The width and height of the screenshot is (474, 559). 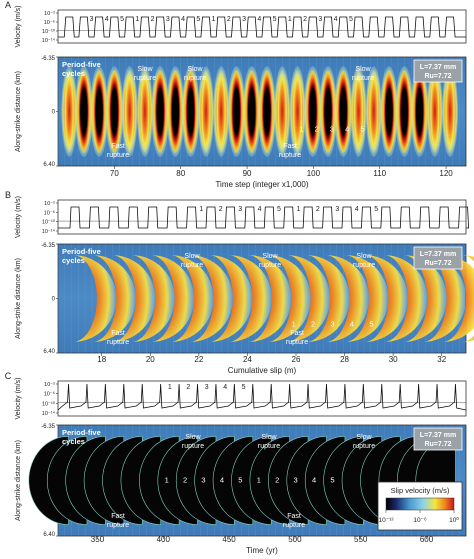 What do you see at coordinates (167, 480) in the screenshot?
I see `map-cycle-number: 1` at bounding box center [167, 480].